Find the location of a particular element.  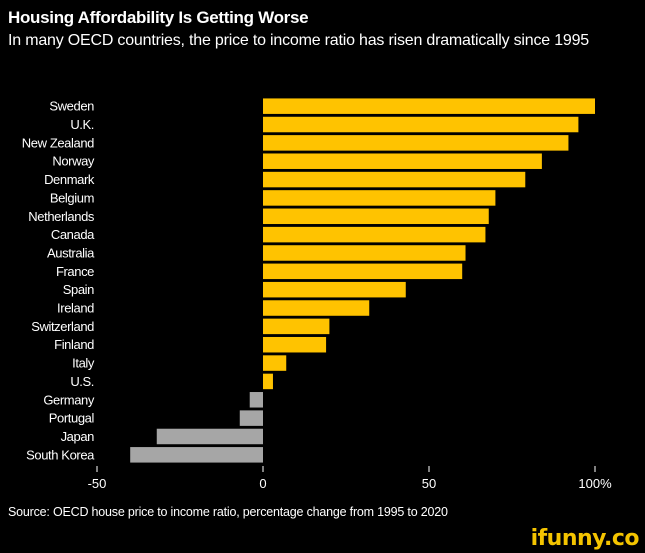

category-label: Portugal is located at coordinates (72, 418).